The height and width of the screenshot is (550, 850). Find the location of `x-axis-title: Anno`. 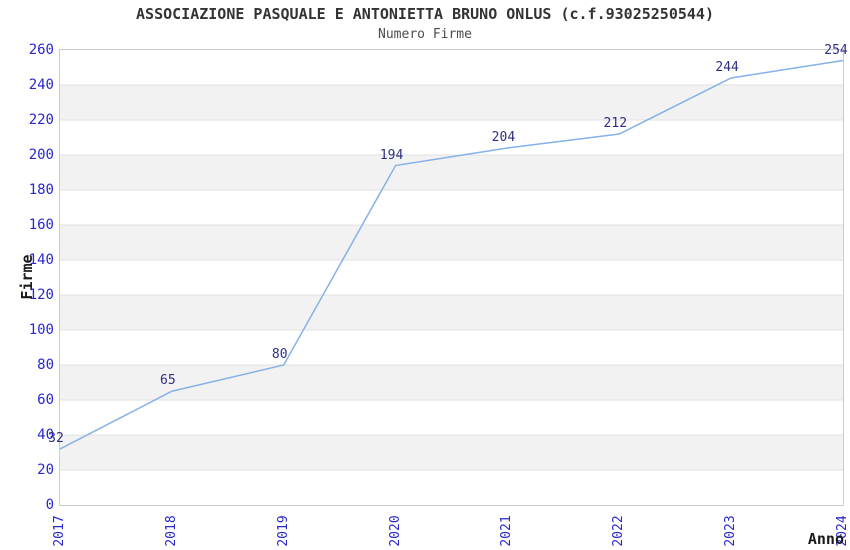

x-axis-title: Anno is located at coordinates (825, 539).